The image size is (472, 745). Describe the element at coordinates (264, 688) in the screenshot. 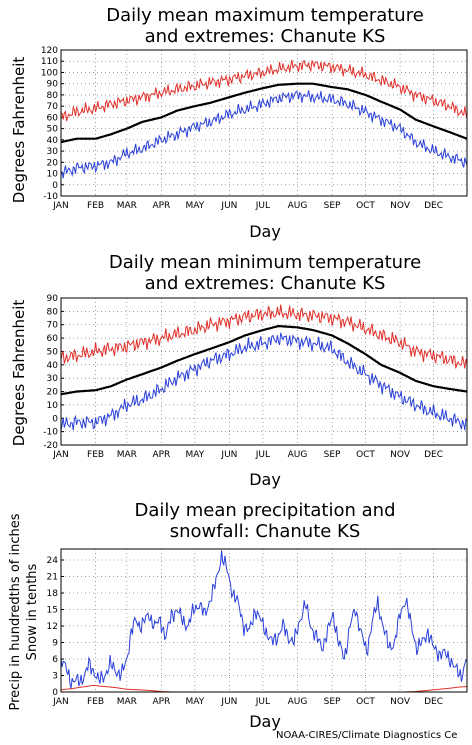

I see `series-line-snow` at that location.